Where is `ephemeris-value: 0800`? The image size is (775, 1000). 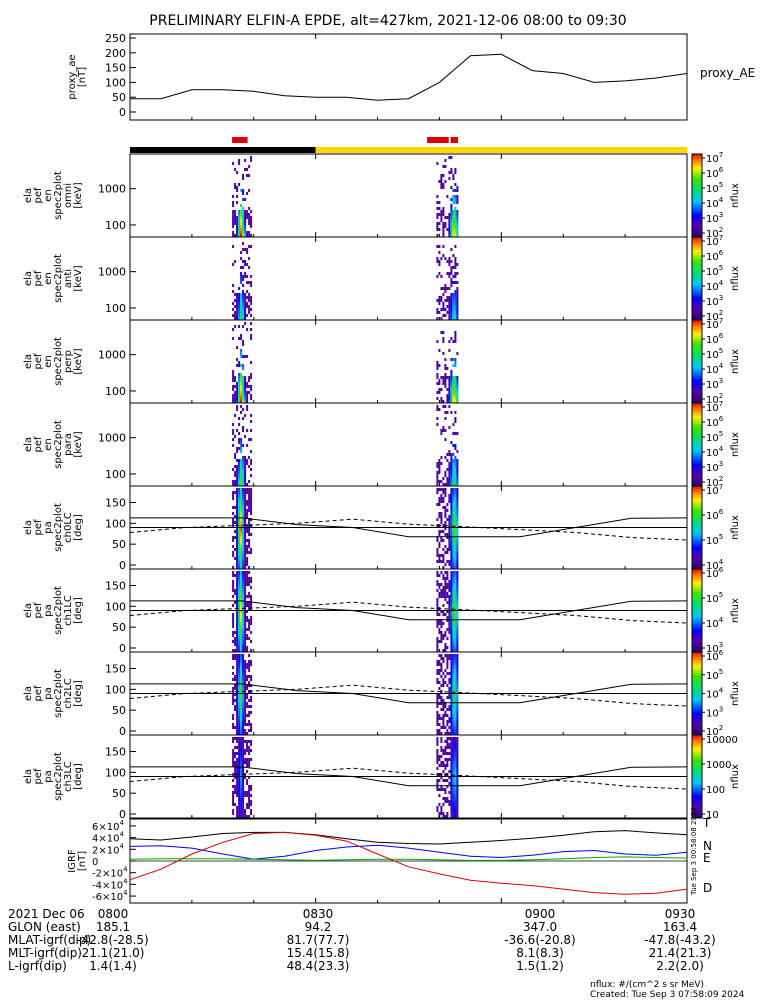
ephemeris-value: 0800 is located at coordinates (113, 914).